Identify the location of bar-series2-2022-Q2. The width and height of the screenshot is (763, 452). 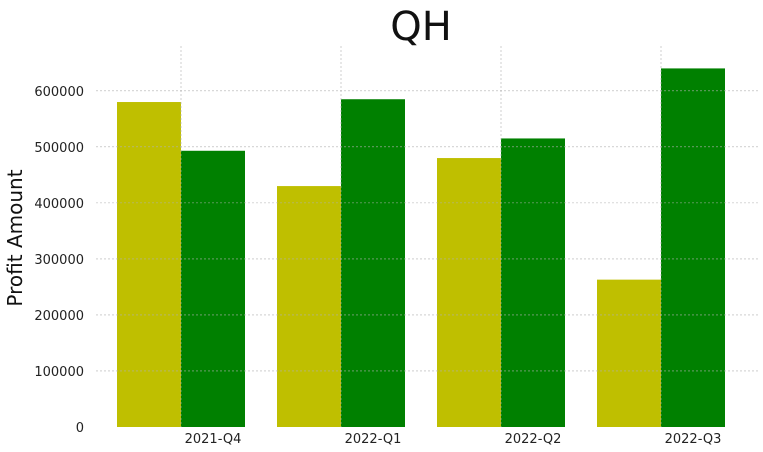
(533, 282).